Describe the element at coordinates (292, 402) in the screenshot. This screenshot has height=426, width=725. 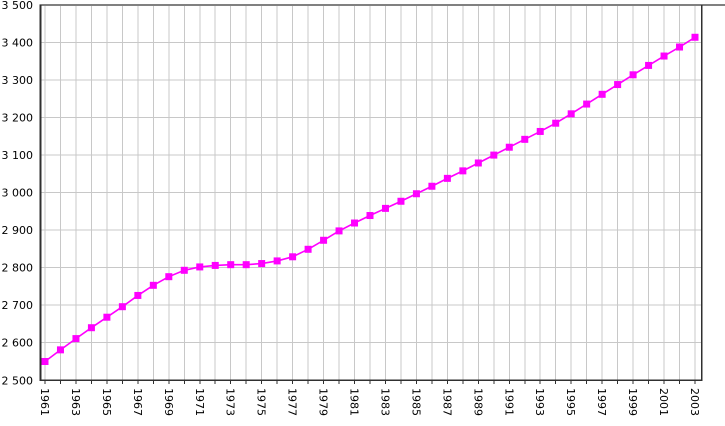
I see `x-axis-label: 1977` at that location.